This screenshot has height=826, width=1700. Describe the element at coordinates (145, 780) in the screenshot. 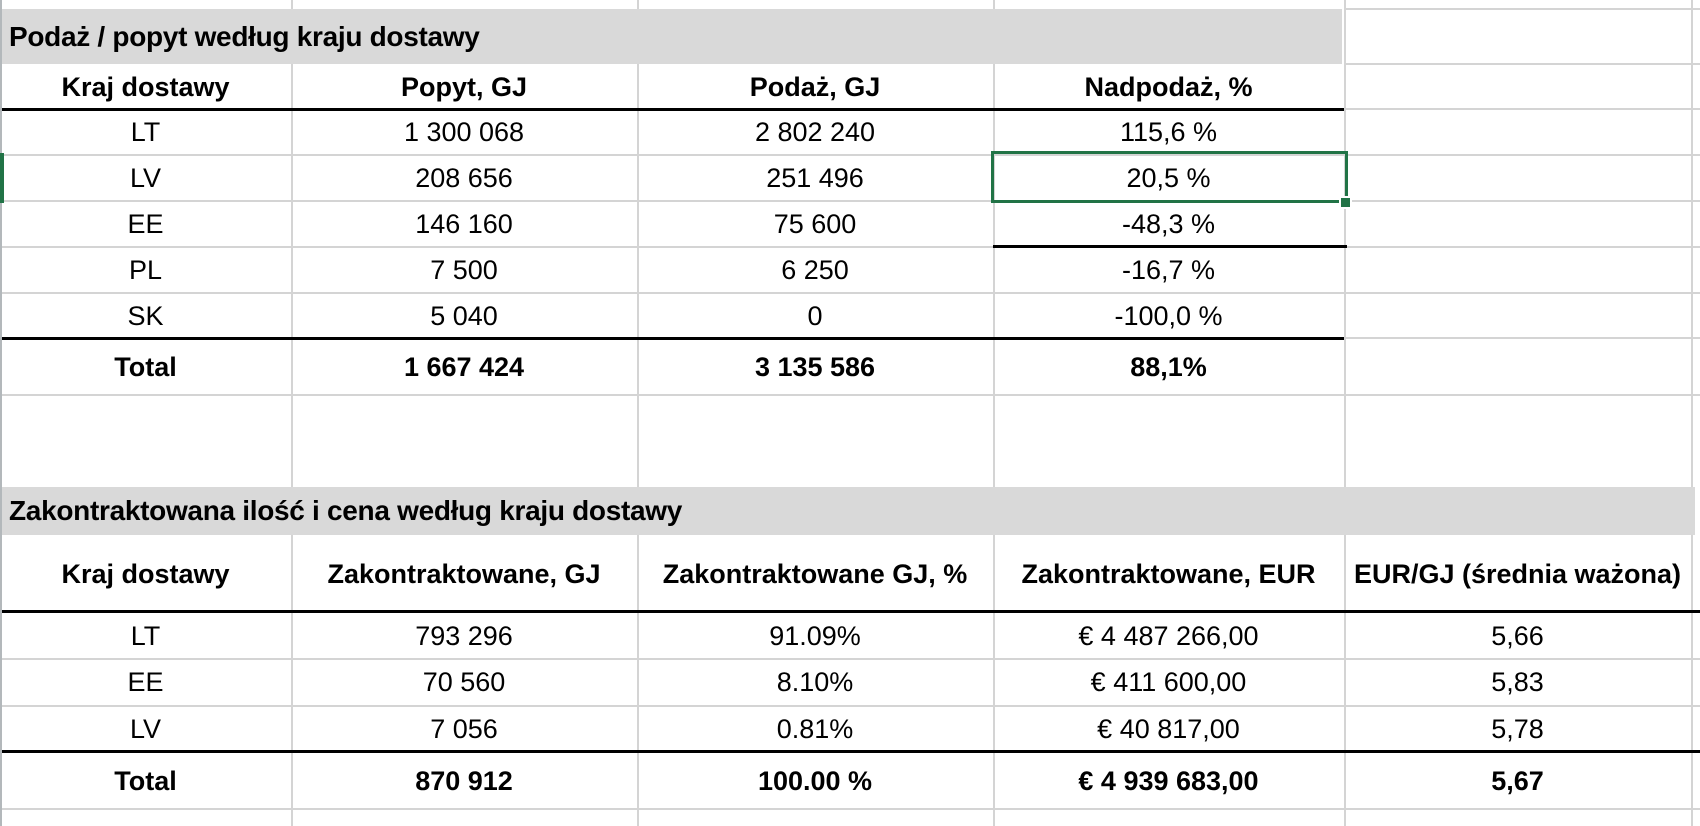

I see `t2-total-label: Total` at that location.